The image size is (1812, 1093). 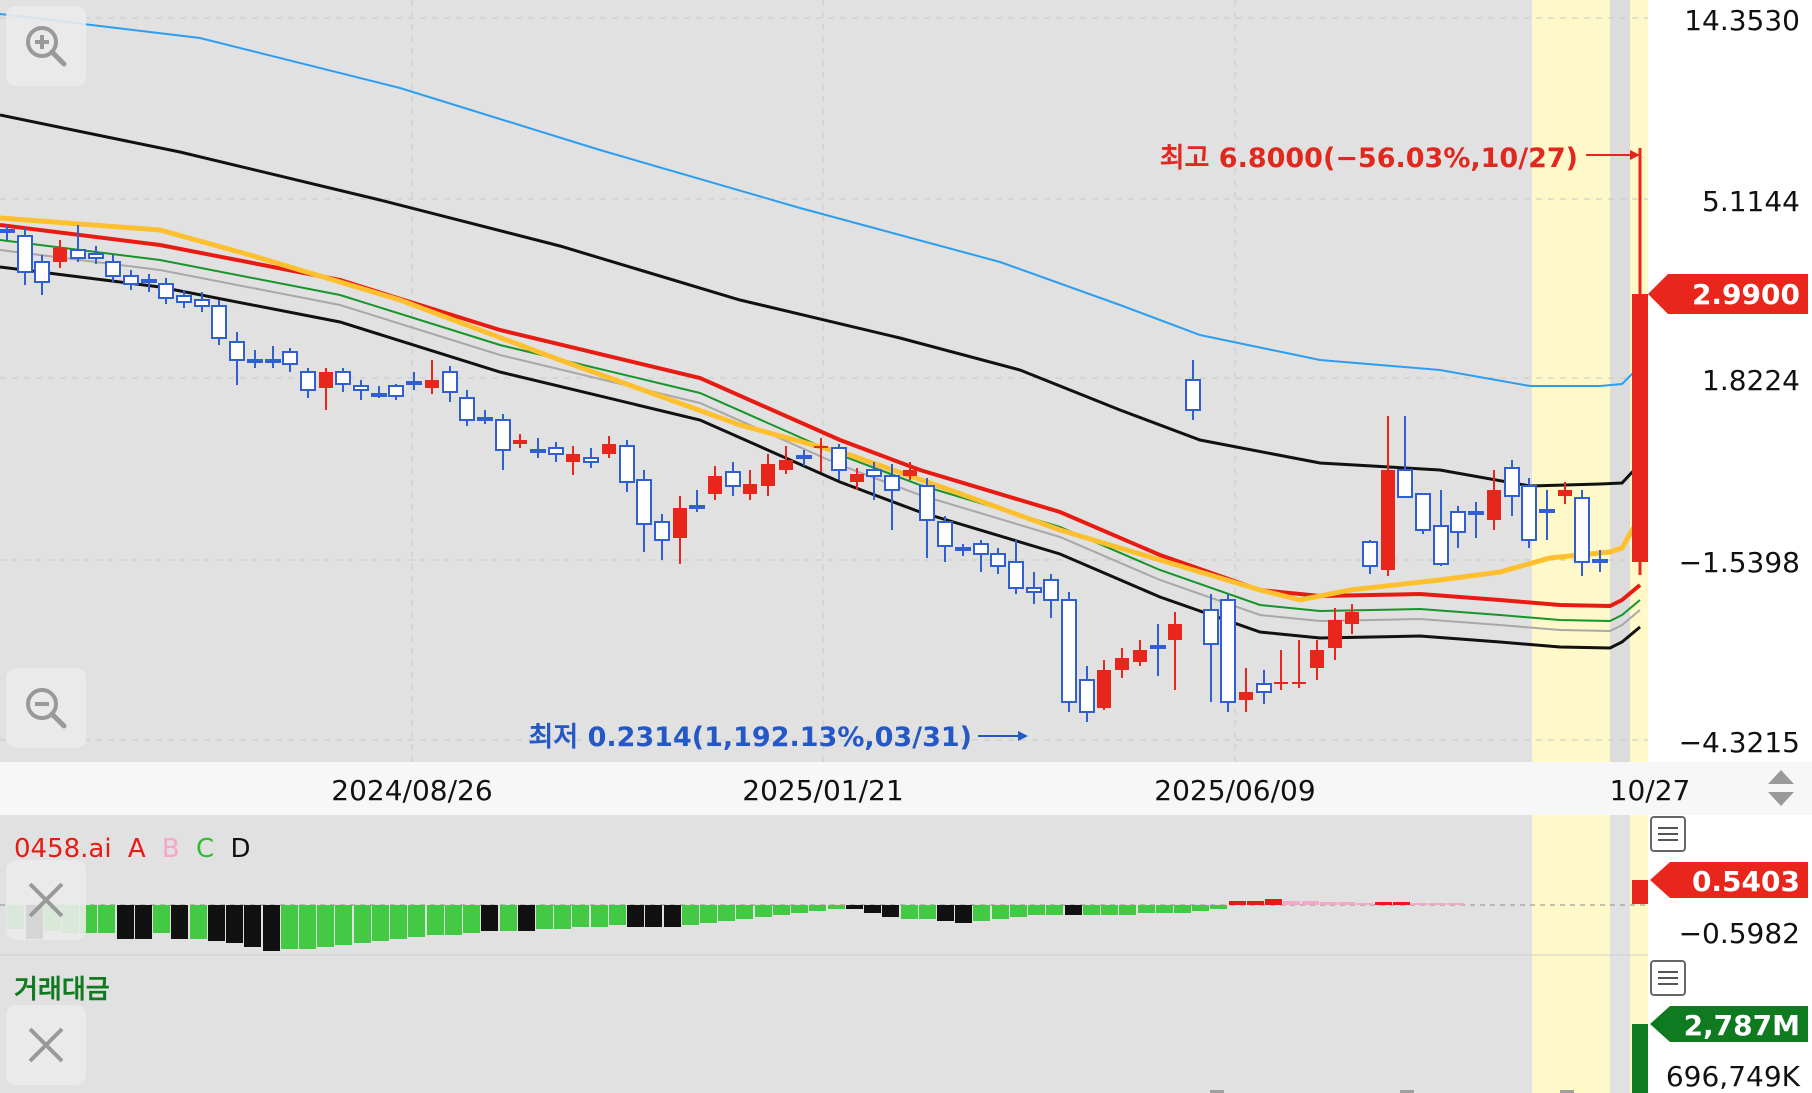 I want to click on zoom-out-button, so click(x=46, y=708).